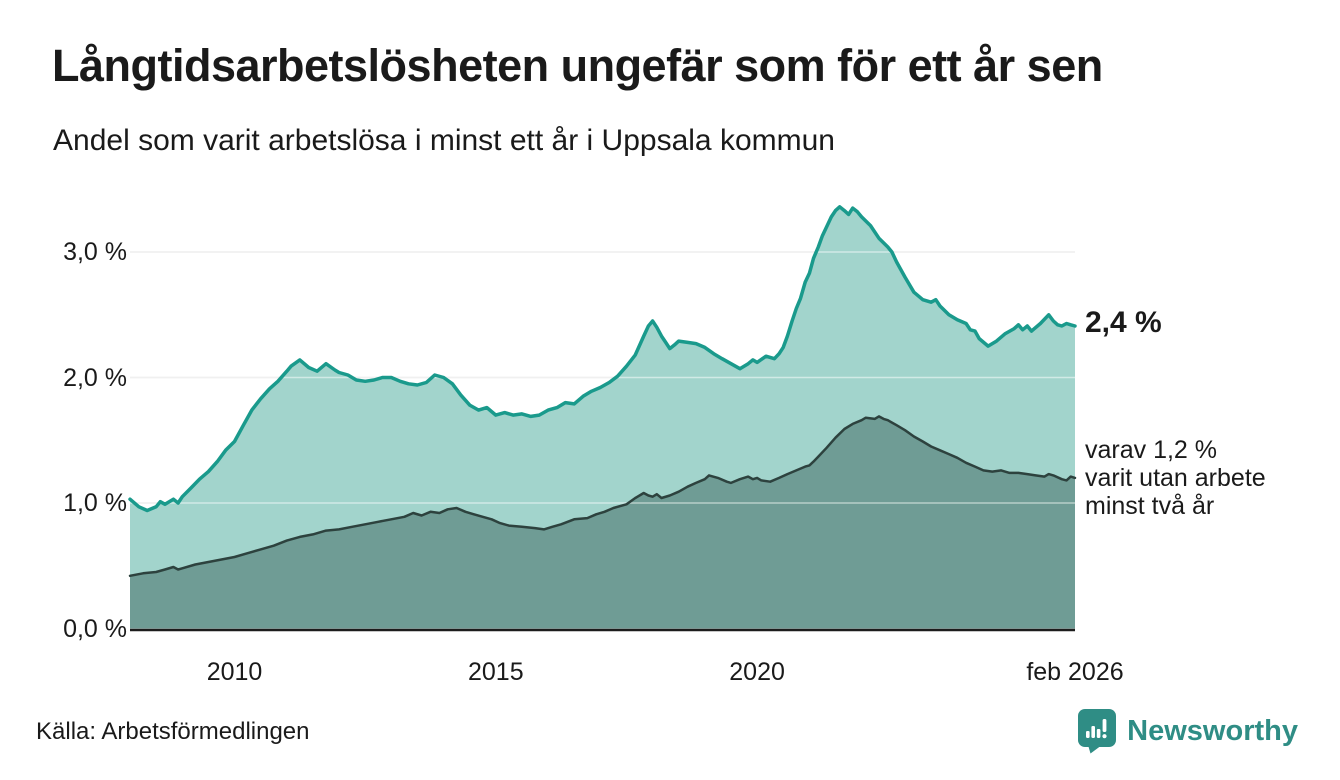 The width and height of the screenshot is (1340, 780). I want to click on x-tick-label: 2015, so click(496, 672).